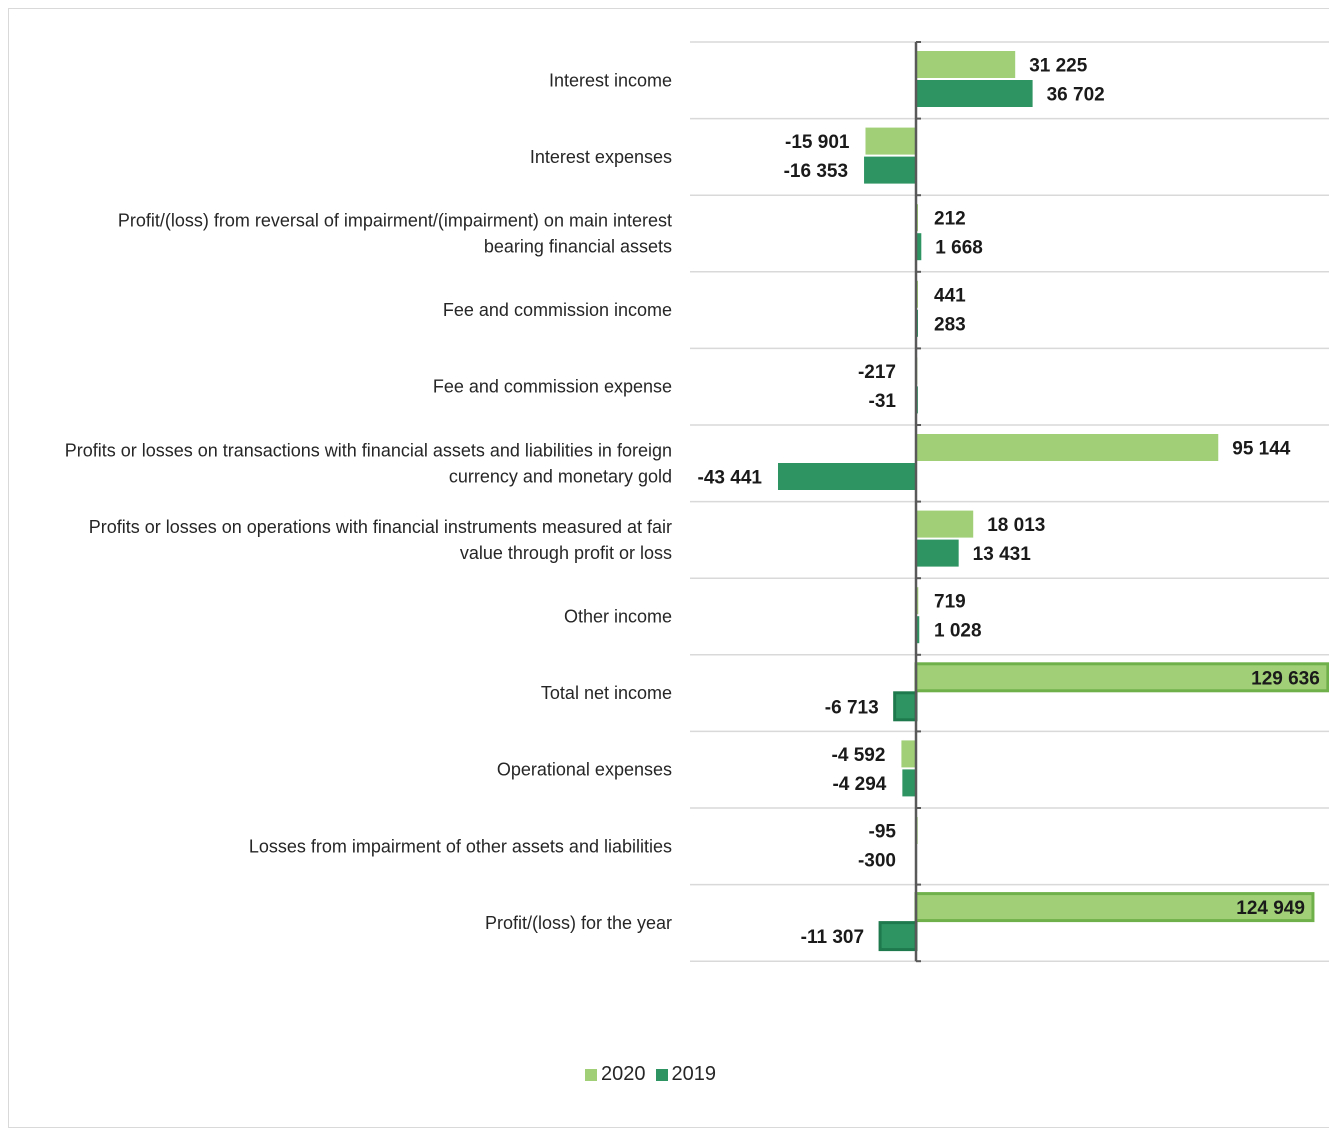 This screenshot has height=1128, width=1329. Describe the element at coordinates (950, 324) in the screenshot. I see `data-label-2019: 283` at that location.